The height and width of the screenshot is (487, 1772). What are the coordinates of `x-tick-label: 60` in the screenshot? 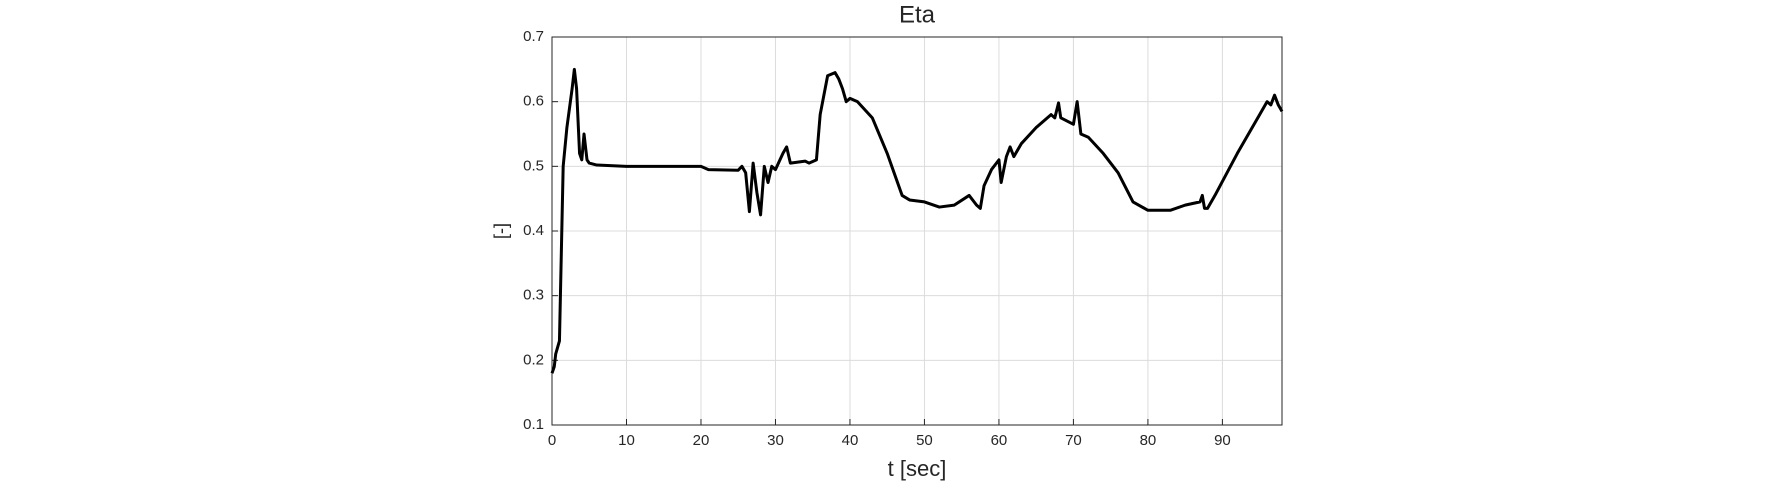 It's located at (999, 440).